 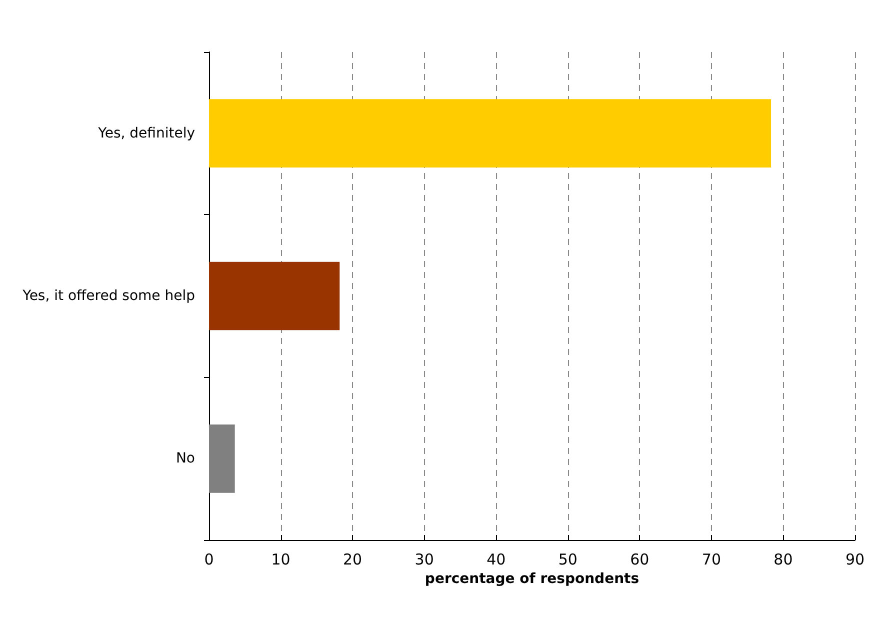 What do you see at coordinates (711, 559) in the screenshot?
I see `x-tick-label: 70` at bounding box center [711, 559].